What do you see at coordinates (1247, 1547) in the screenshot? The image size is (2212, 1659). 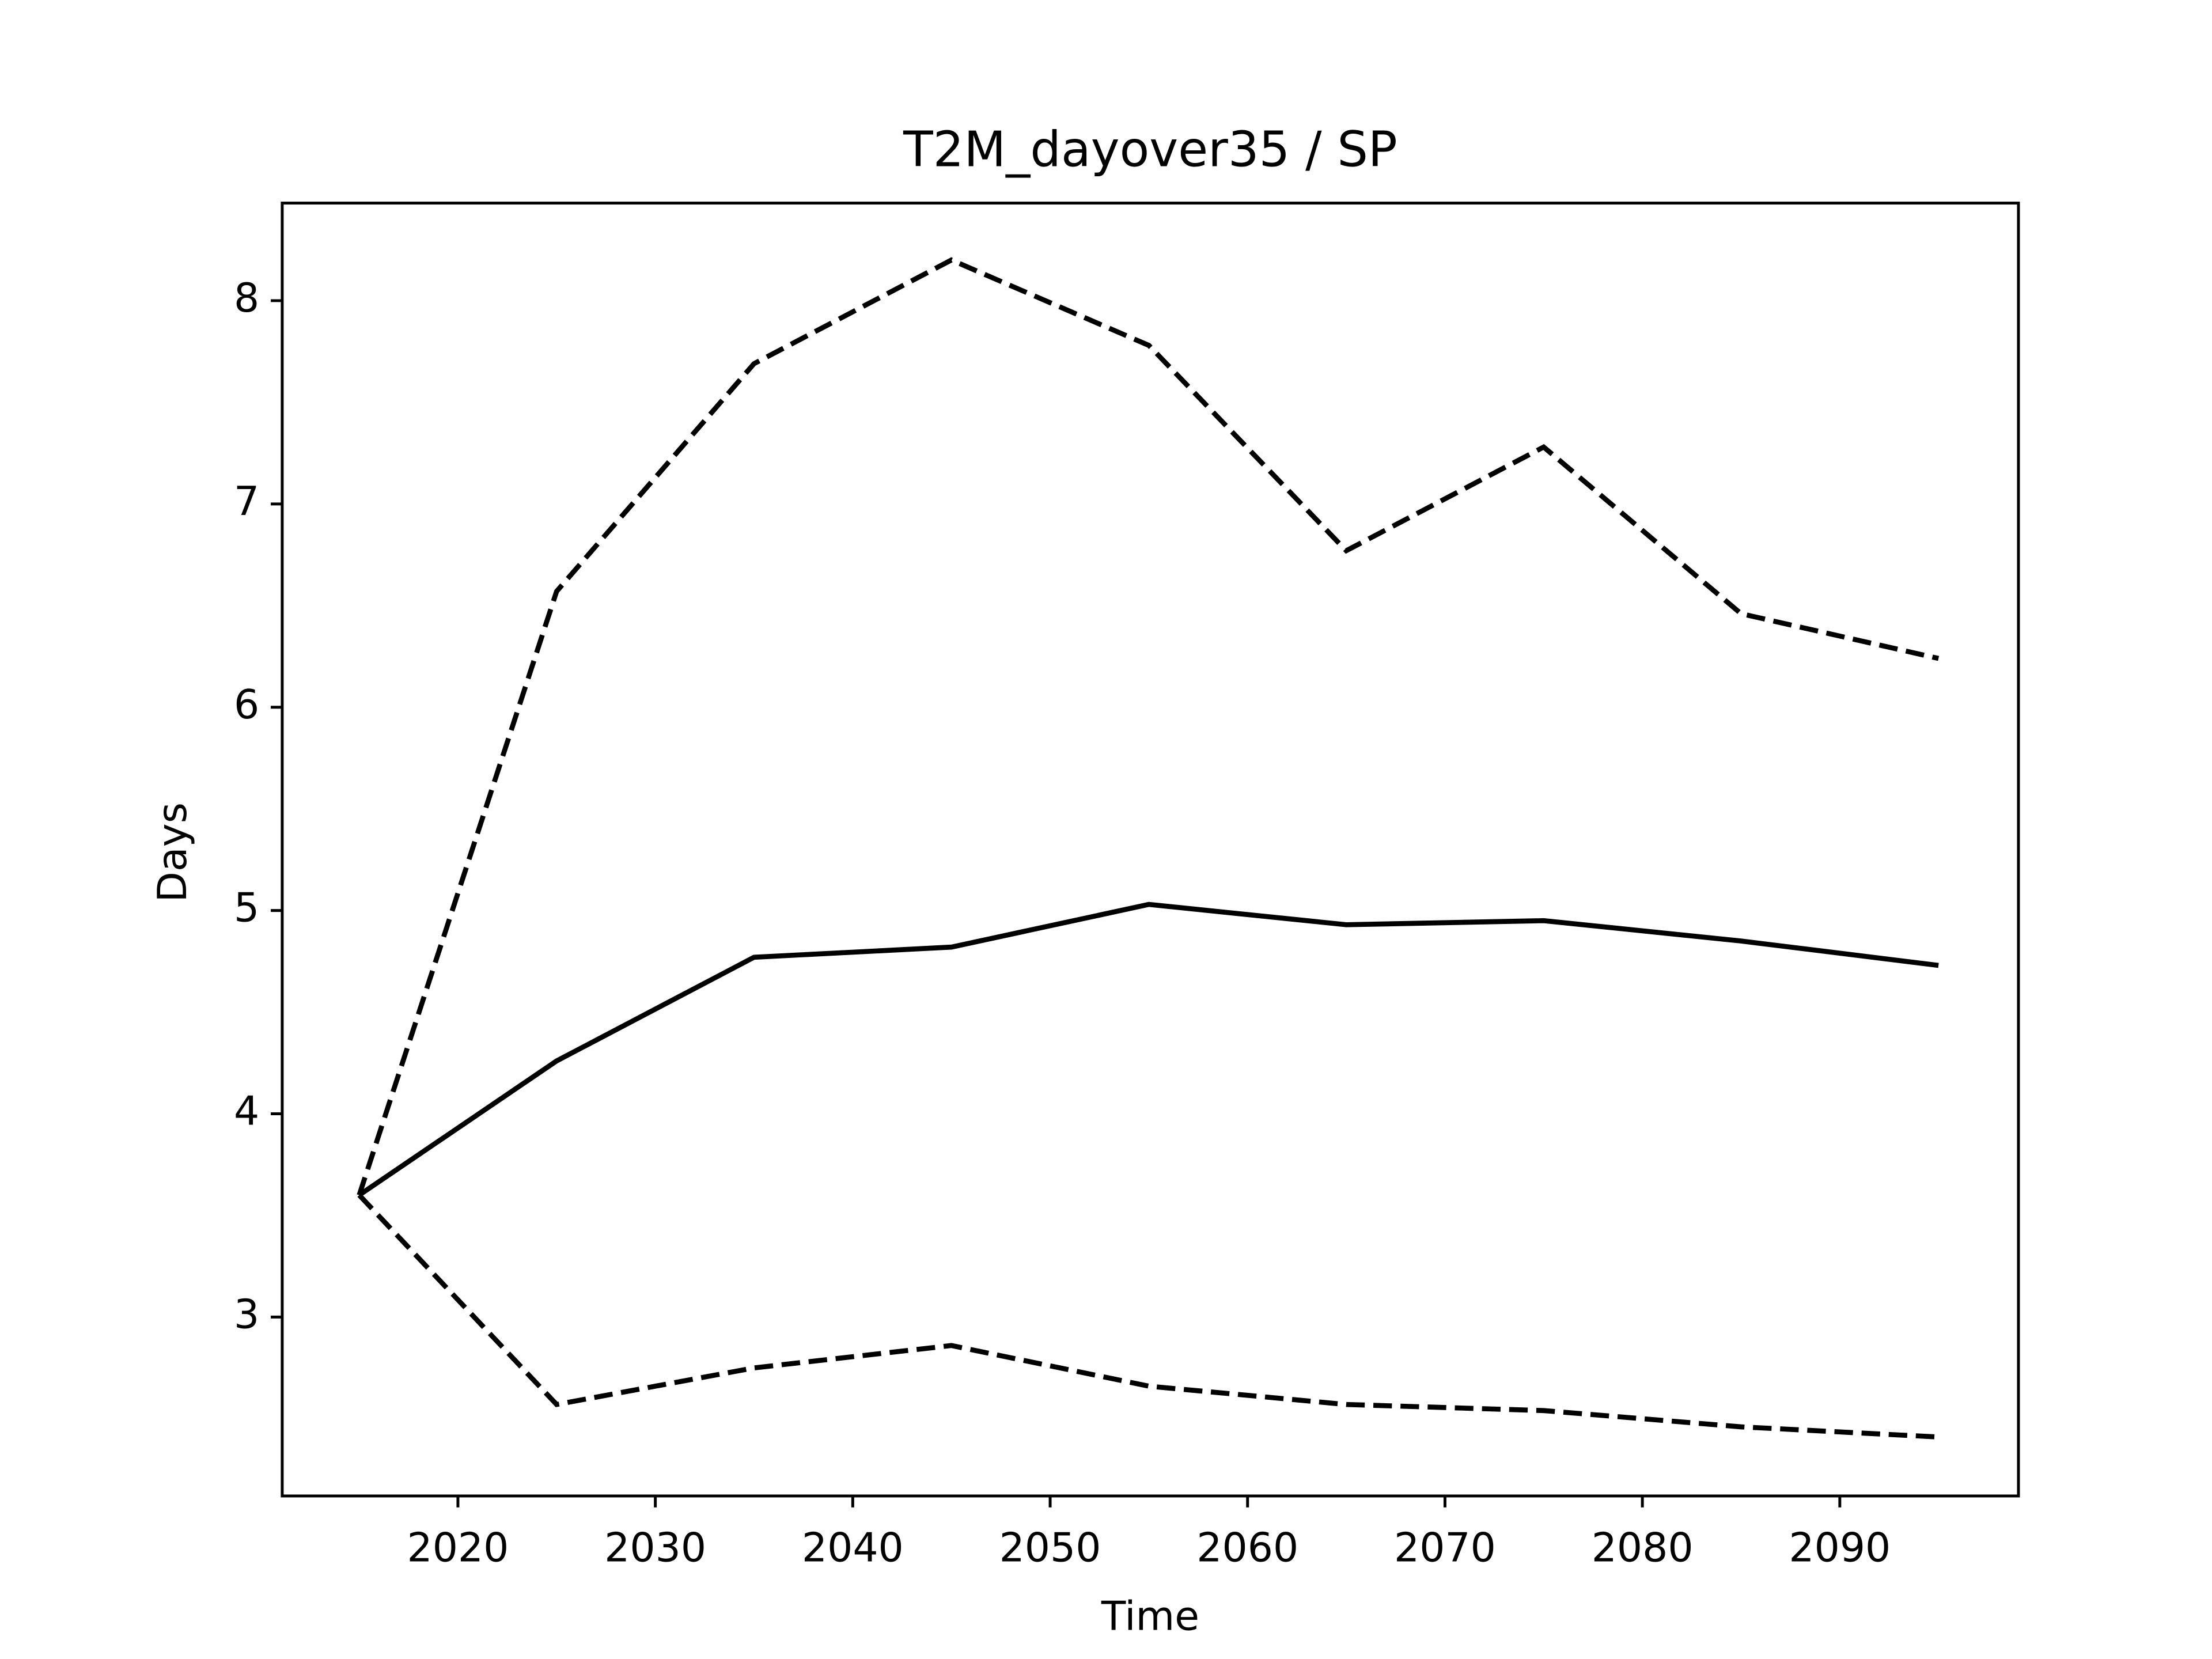 I see `x-tick-label: 2060` at bounding box center [1247, 1547].